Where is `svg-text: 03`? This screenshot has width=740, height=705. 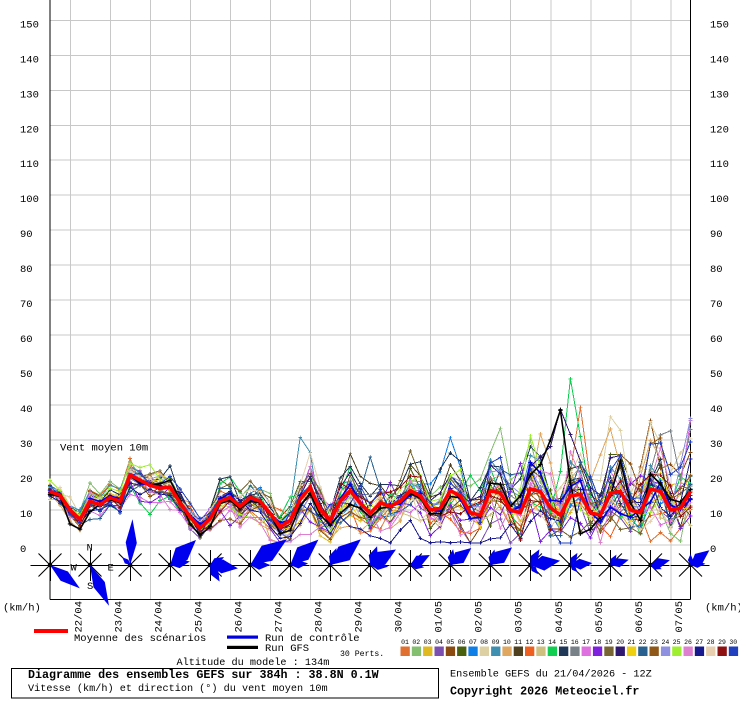
svg-text: 03 is located at coordinates (428, 642).